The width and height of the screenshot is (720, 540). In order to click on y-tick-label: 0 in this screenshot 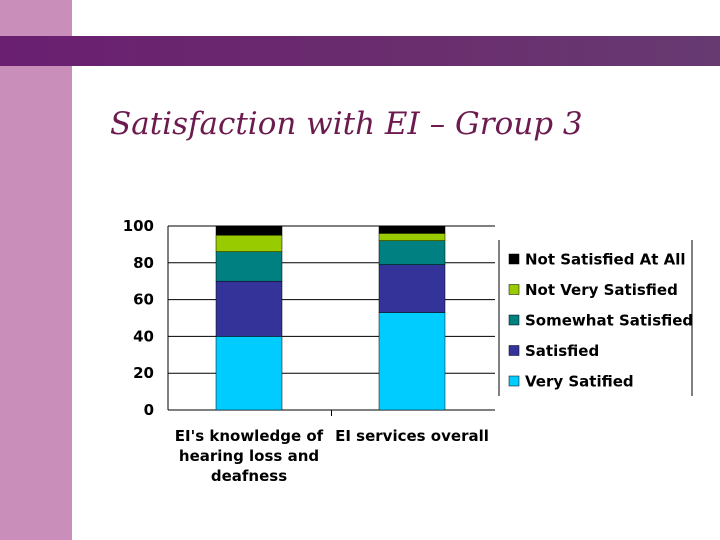, I will do `click(149, 410)`.